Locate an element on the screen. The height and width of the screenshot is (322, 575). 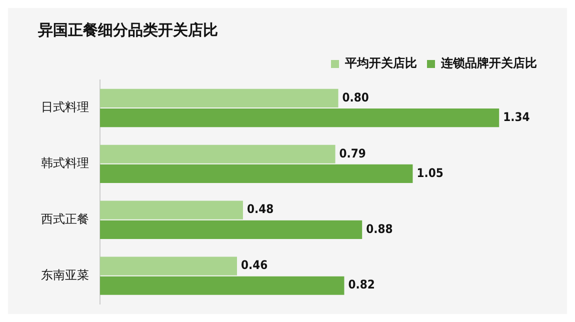
data-label: 1.05 is located at coordinates (430, 173).